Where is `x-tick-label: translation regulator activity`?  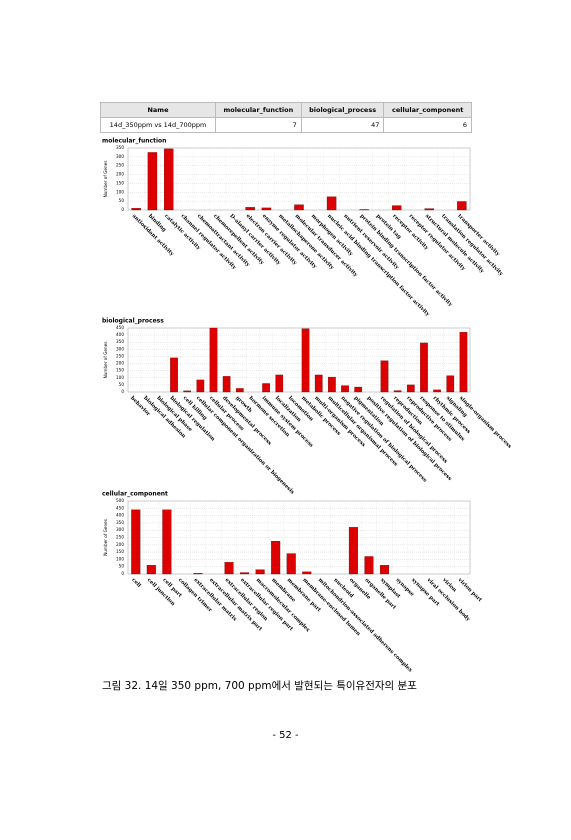 x-tick-label: translation regulator activity is located at coordinates (472, 245).